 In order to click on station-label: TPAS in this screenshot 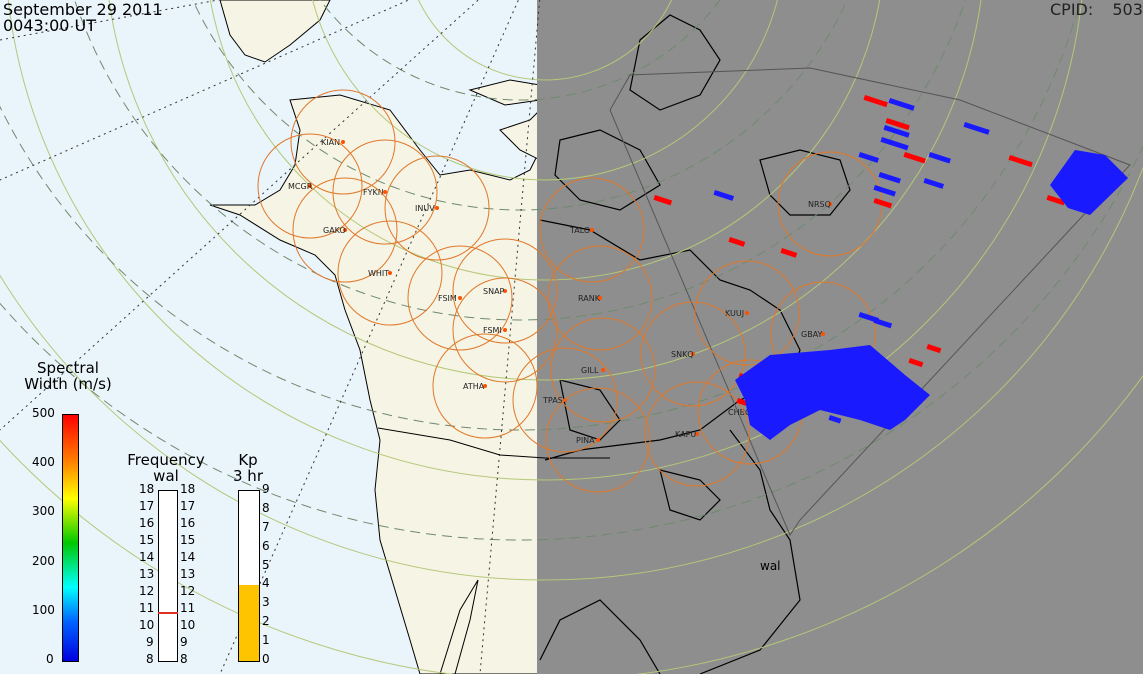, I will do `click(552, 400)`.